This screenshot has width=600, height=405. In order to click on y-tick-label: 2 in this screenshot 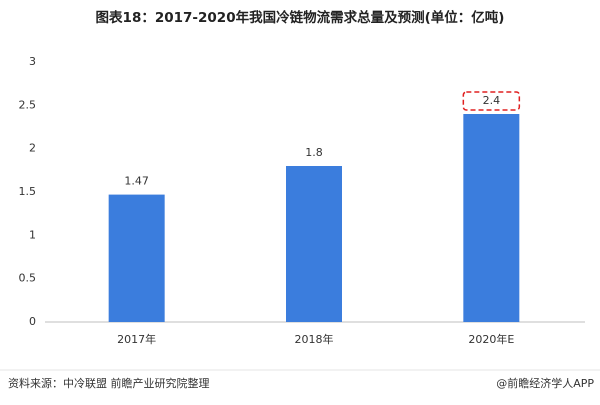, I will do `click(32, 148)`.